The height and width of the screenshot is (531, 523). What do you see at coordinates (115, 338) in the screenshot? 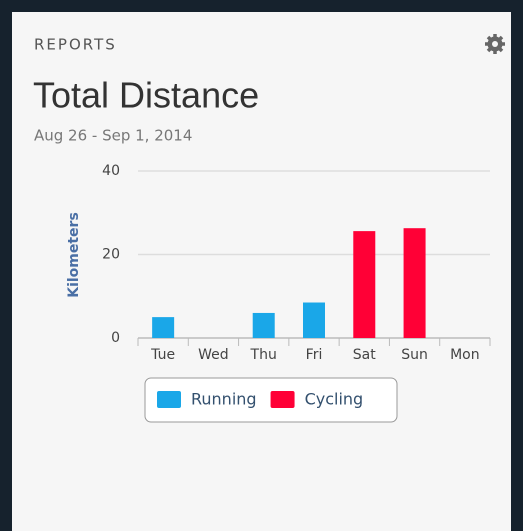
I see `y-tick-label: 0` at bounding box center [115, 338].